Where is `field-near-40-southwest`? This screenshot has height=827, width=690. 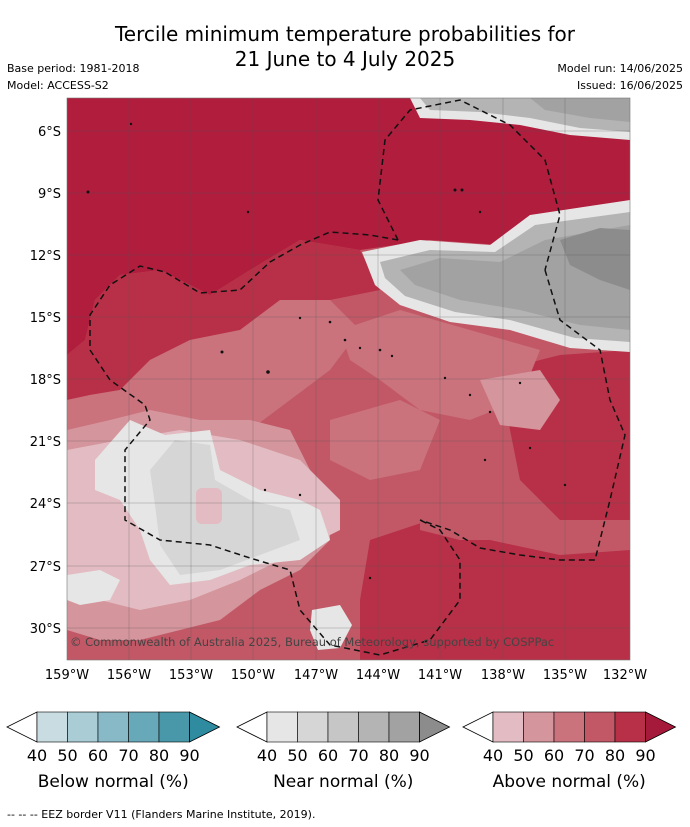 field-near-40-southwest is located at coordinates (93, 587).